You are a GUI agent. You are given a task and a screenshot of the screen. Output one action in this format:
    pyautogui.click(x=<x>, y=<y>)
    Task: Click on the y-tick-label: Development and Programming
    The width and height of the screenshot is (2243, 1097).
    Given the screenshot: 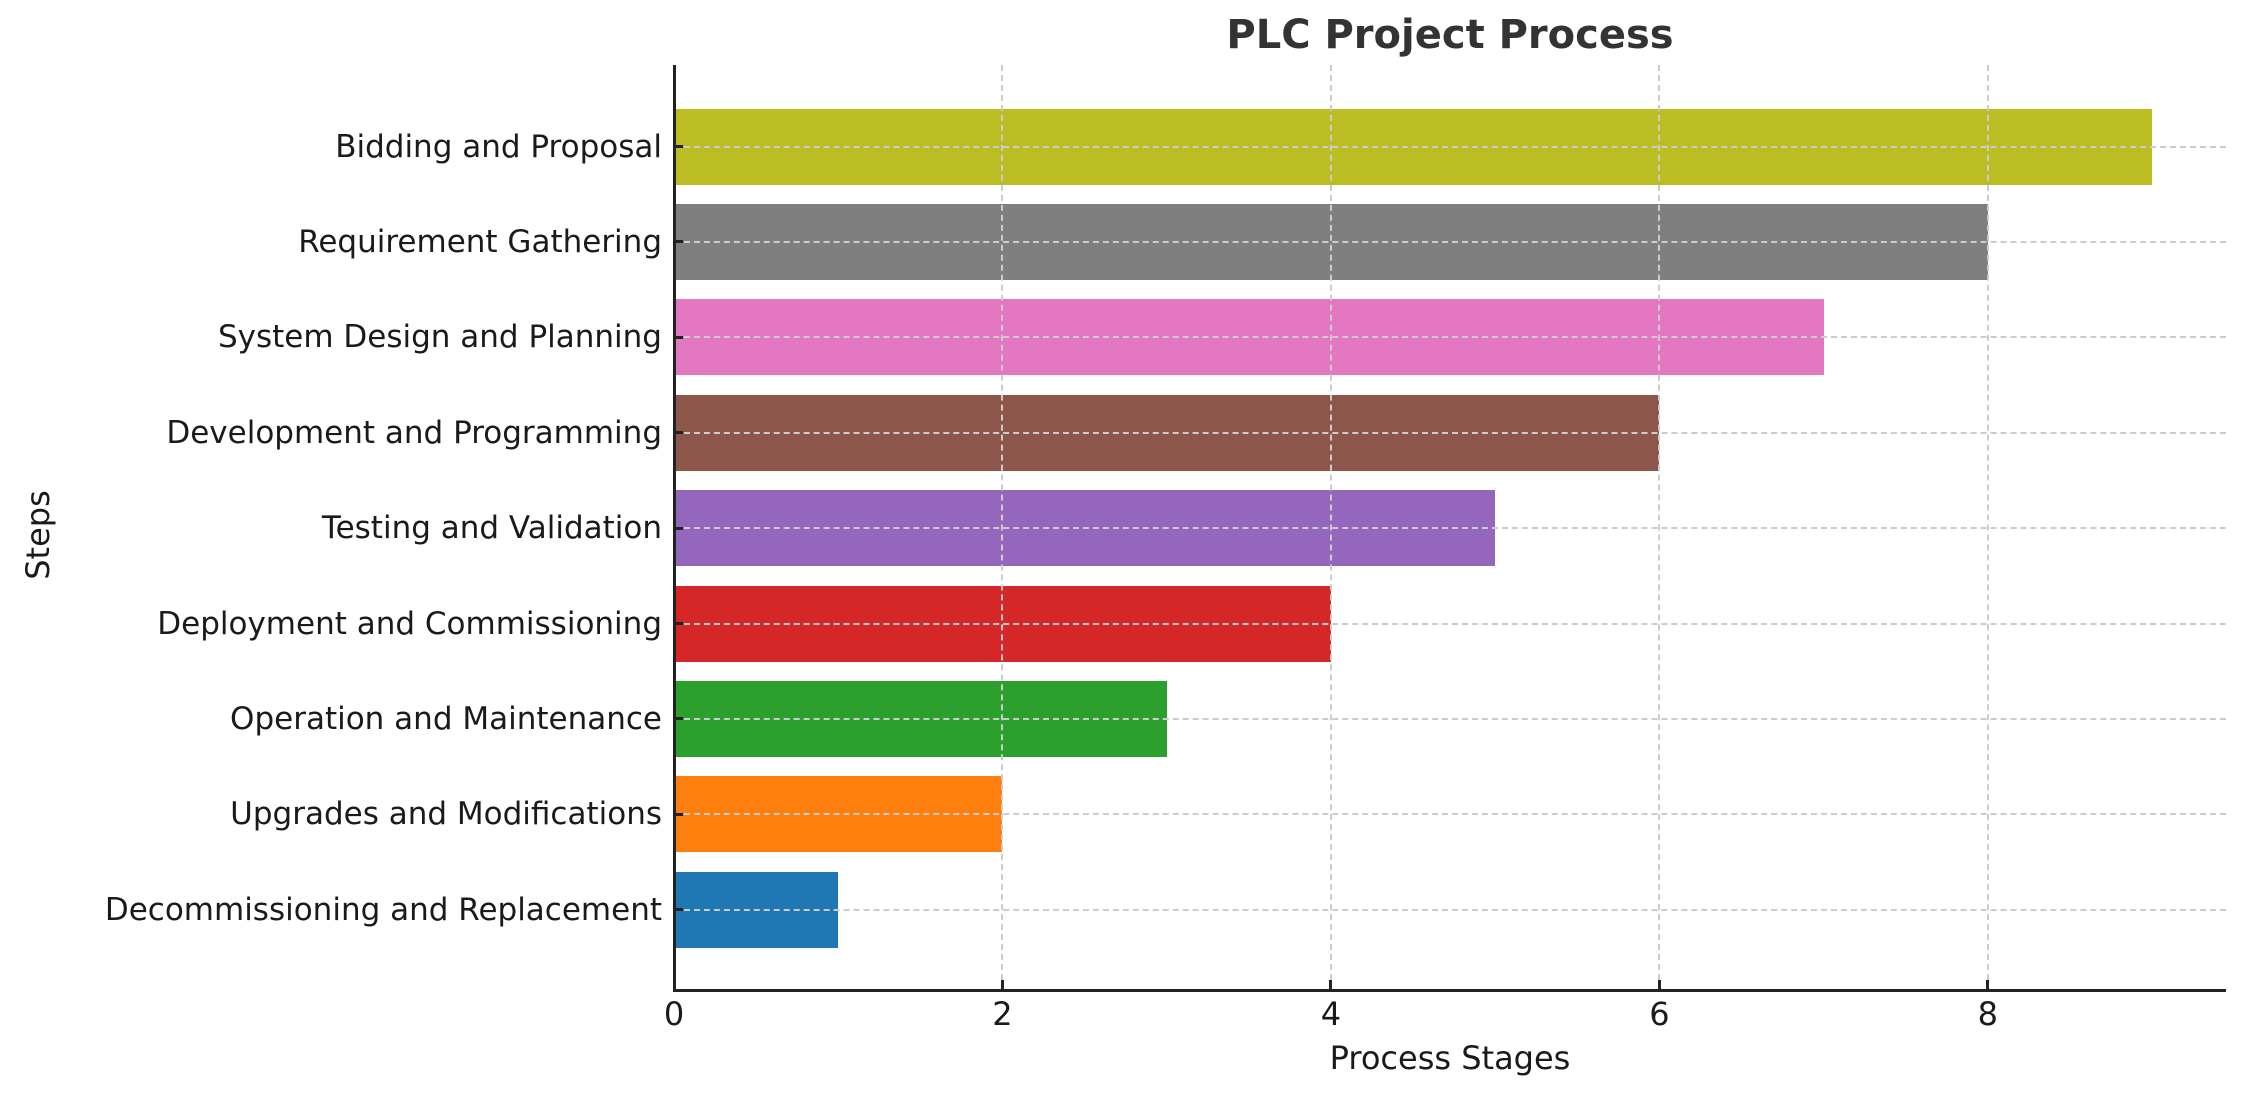 What is the action you would take?
    pyautogui.click(x=414, y=432)
    